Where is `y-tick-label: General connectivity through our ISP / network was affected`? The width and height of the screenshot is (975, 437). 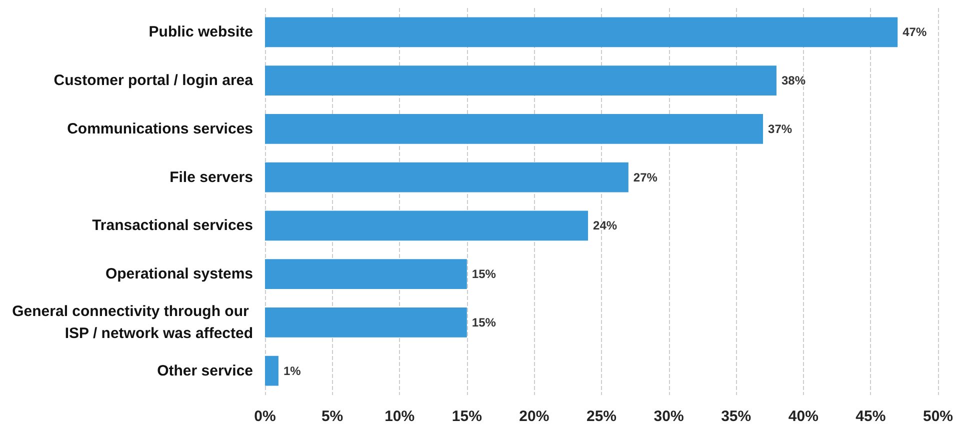 y-tick-label: General connectivity through our ISP / network was affected is located at coordinates (132, 322).